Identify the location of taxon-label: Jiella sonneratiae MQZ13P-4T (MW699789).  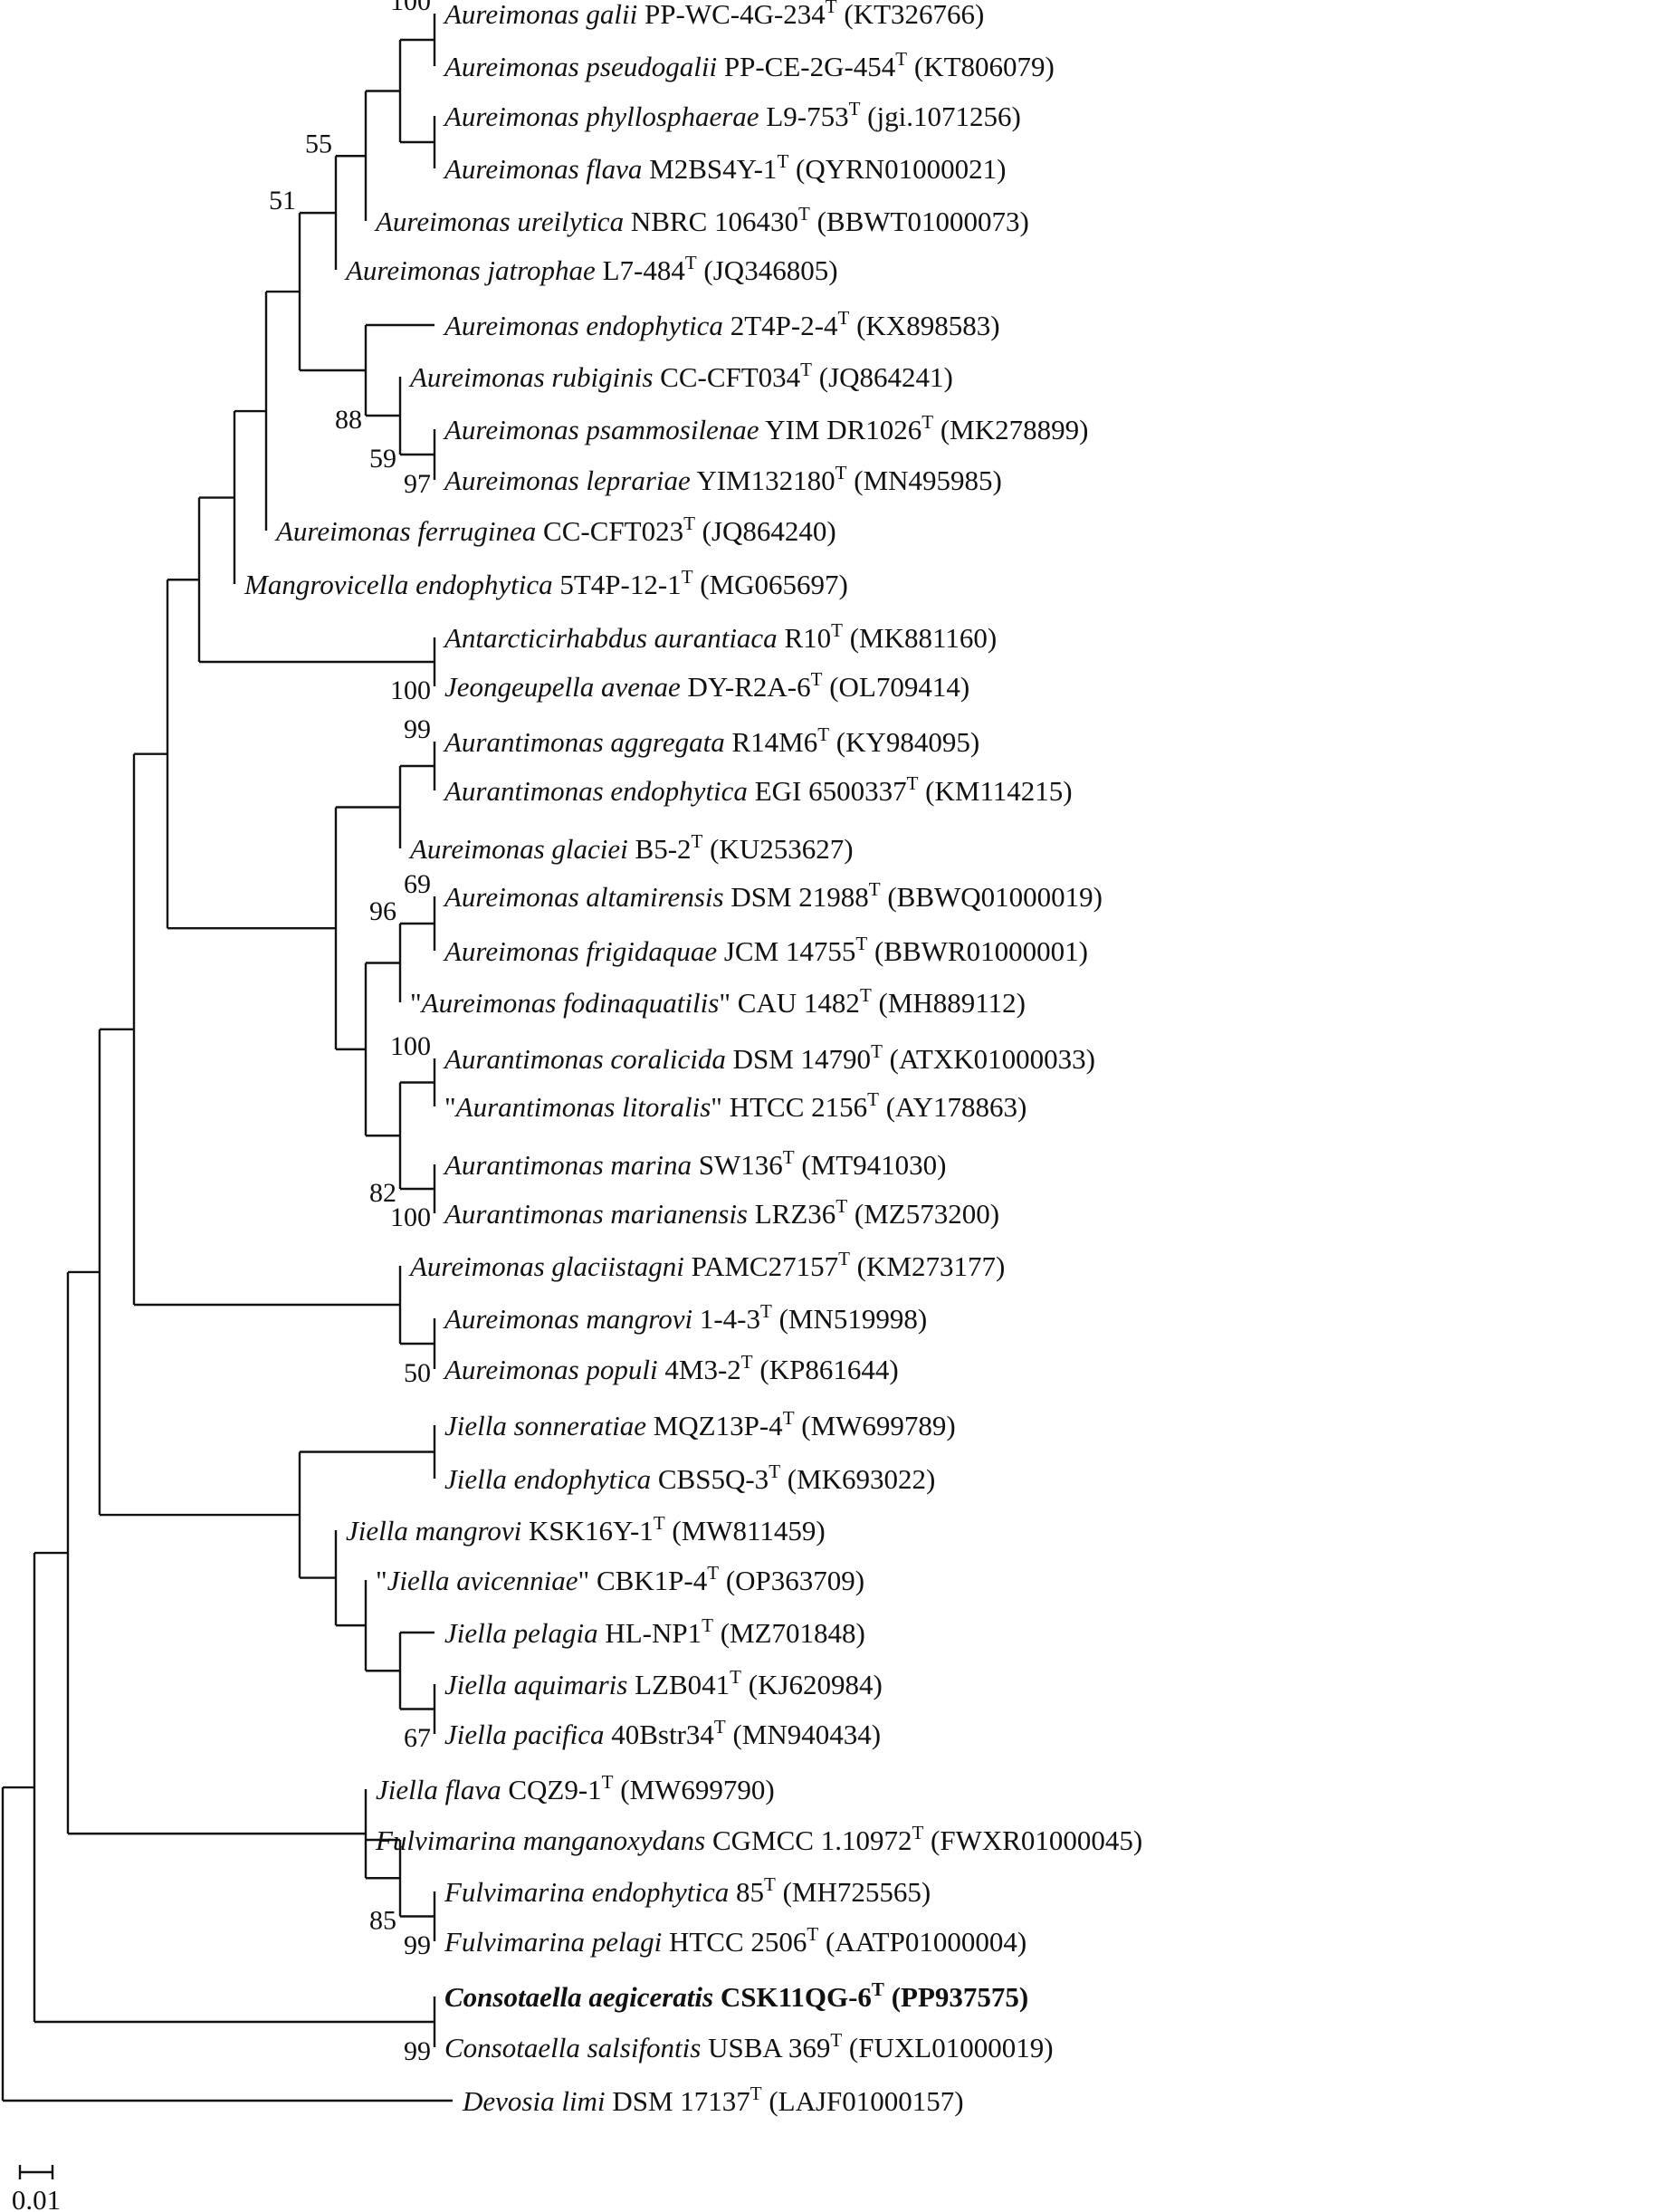
(700, 1424).